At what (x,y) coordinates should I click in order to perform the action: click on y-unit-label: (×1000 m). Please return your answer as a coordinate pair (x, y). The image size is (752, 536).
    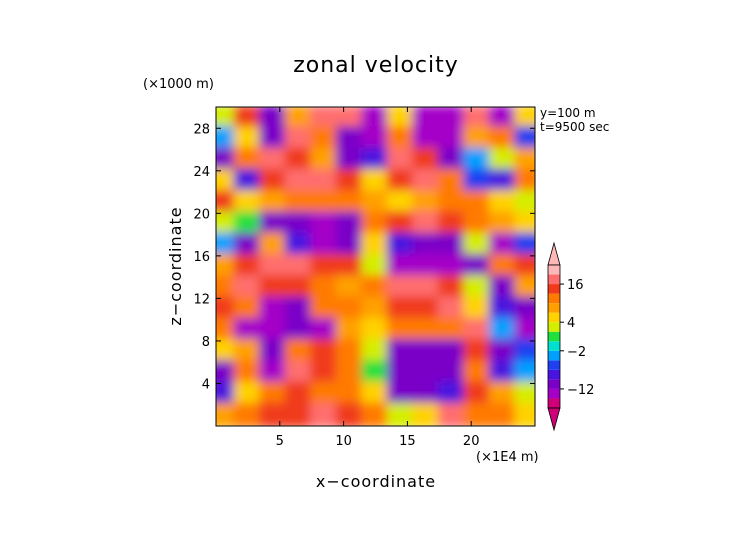
    Looking at the image, I should click on (178, 84).